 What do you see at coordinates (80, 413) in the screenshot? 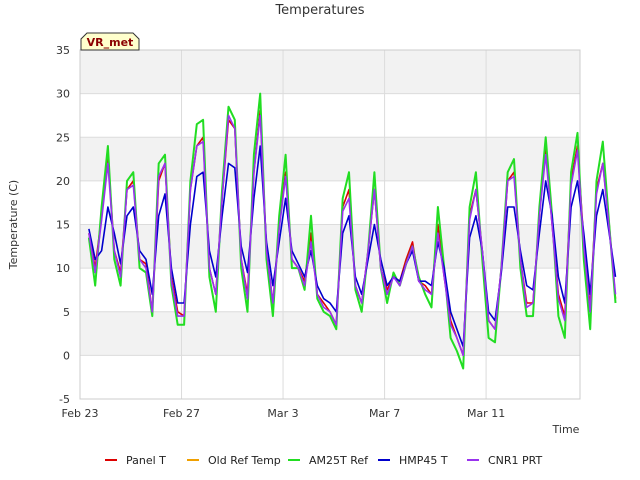
I see `x-tick-label: Feb 23` at bounding box center [80, 413].